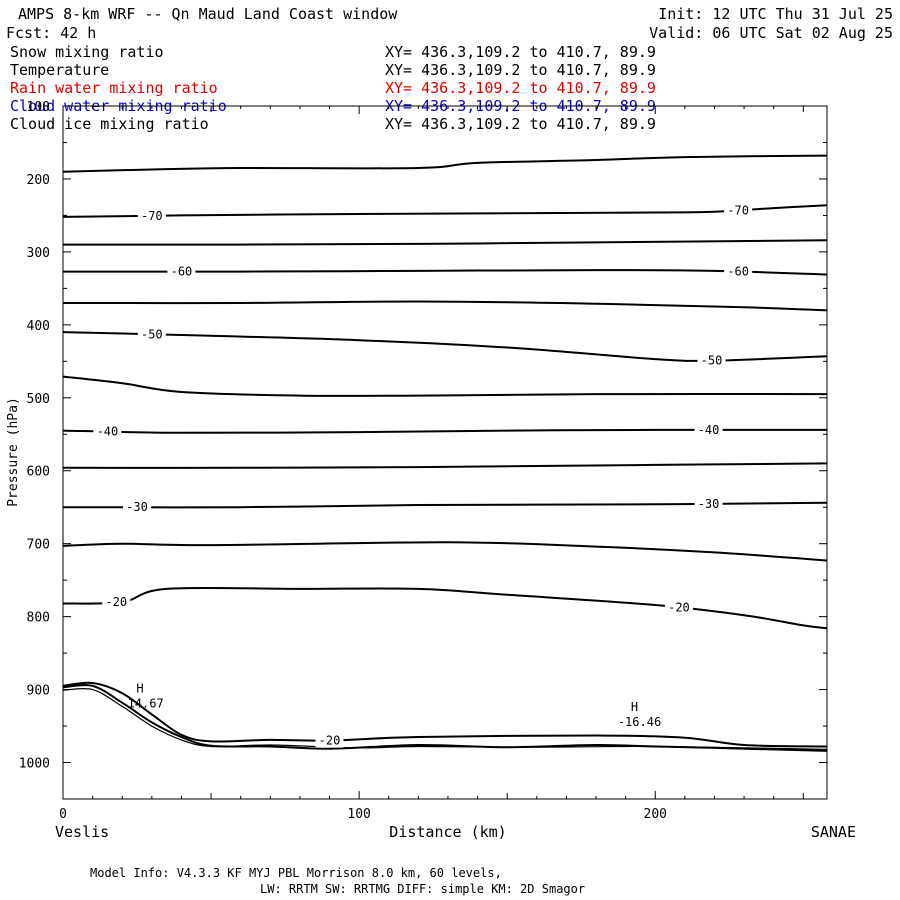  Describe the element at coordinates (63, 814) in the screenshot. I see `x-tick-label-0: 0` at that location.